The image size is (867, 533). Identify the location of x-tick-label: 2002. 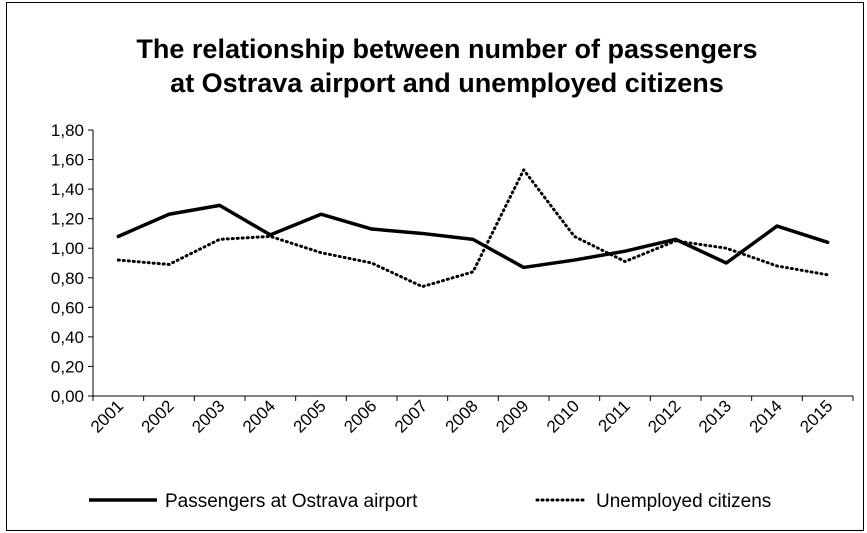
(158, 416).